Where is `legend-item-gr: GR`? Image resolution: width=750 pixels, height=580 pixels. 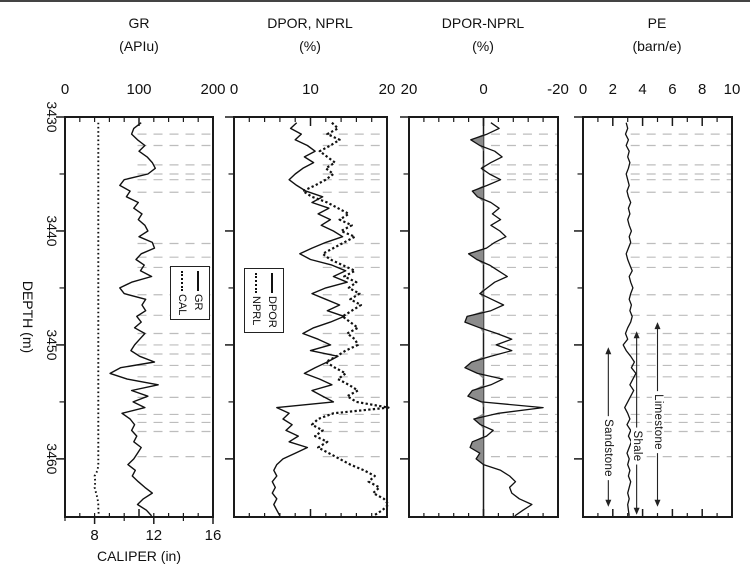 legend-item-gr: GR is located at coordinates (198, 291).